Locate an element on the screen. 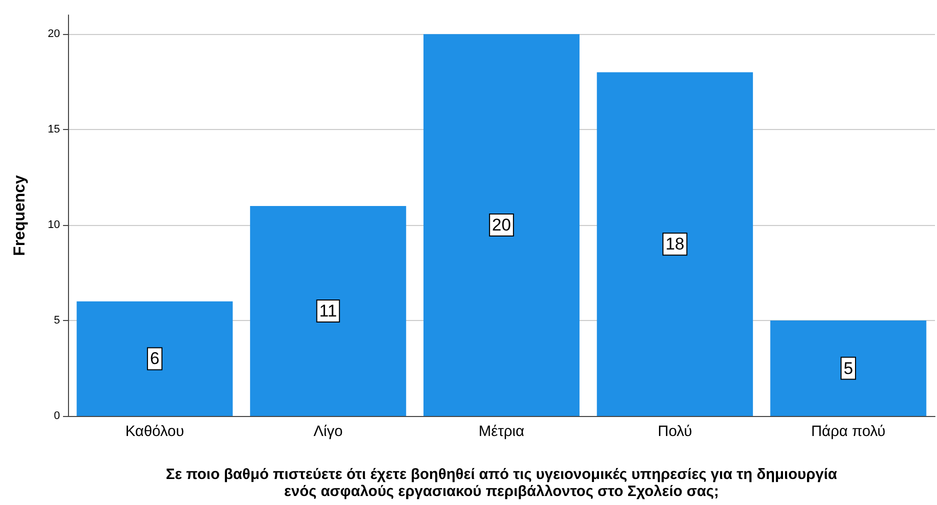 The image size is (937, 505). data-label: 11 is located at coordinates (328, 310).